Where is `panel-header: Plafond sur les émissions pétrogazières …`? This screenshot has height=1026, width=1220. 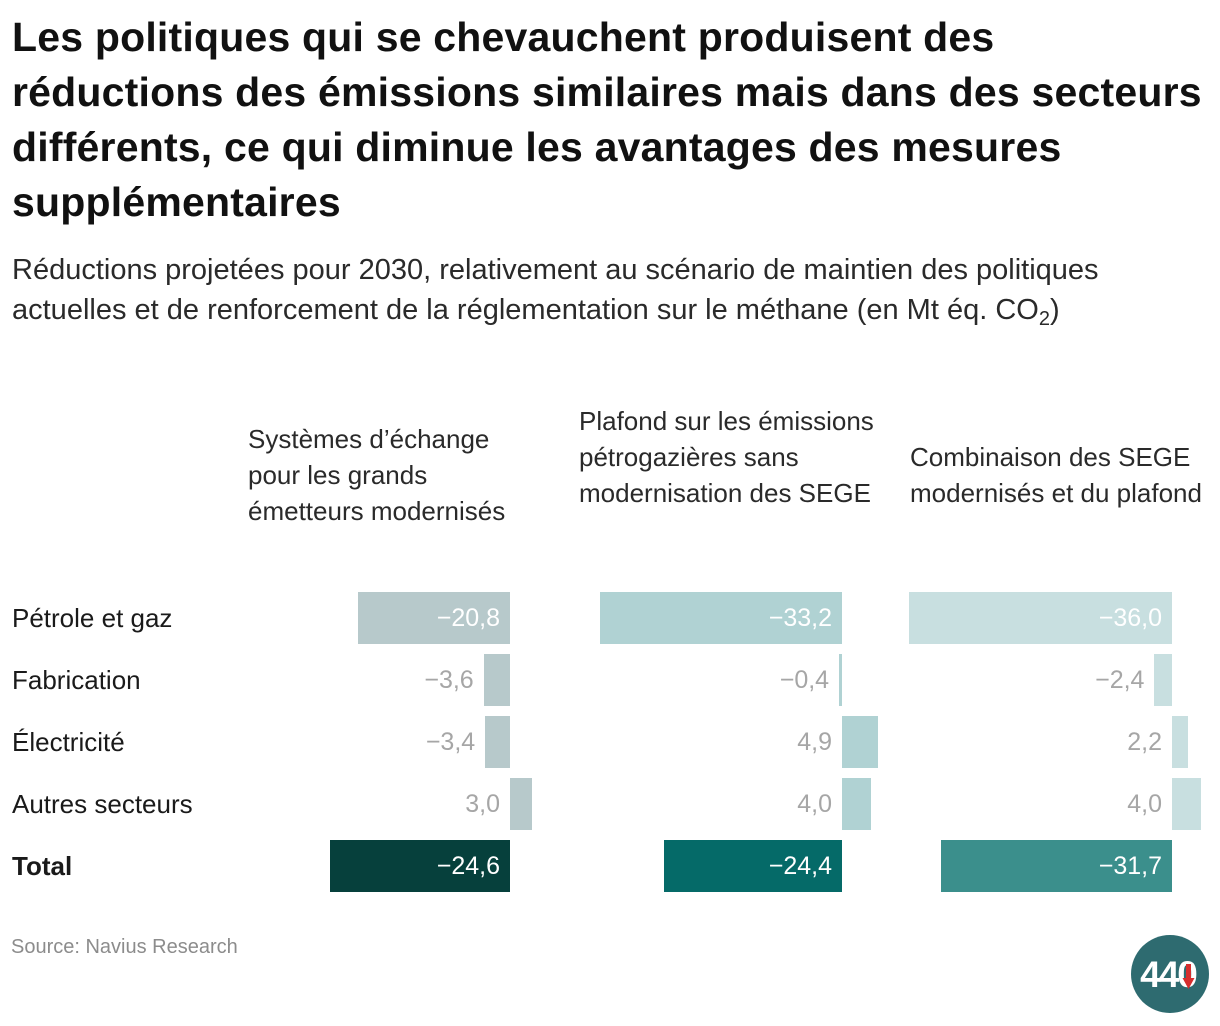
panel-header: Plafond sur les émissions pétrogazières … is located at coordinates (726, 457).